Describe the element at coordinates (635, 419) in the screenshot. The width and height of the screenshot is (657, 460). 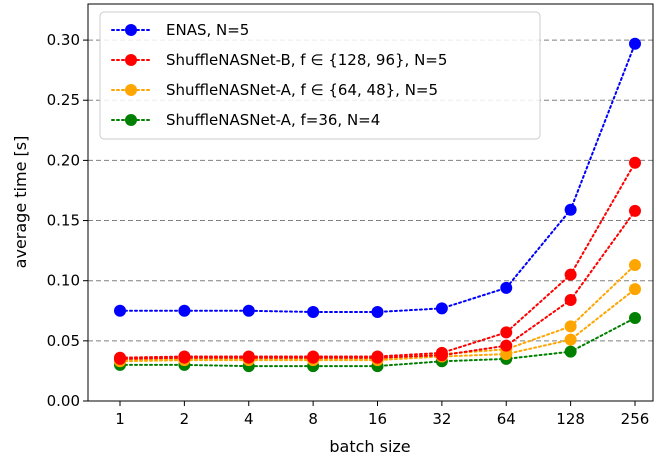
I see `x-tick-label: 256` at that location.